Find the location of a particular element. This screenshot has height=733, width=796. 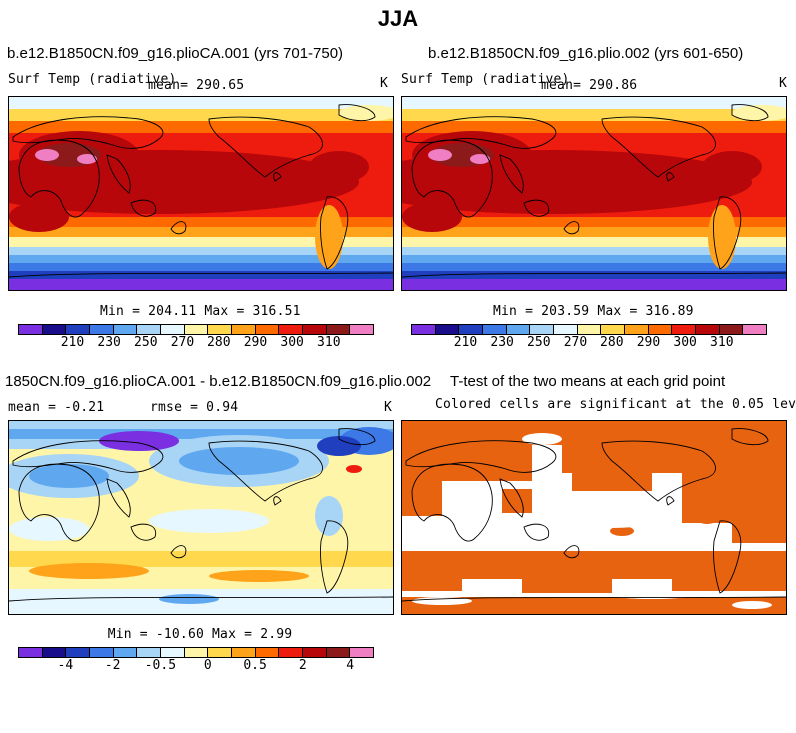

season-title: JJA is located at coordinates (398, 18).